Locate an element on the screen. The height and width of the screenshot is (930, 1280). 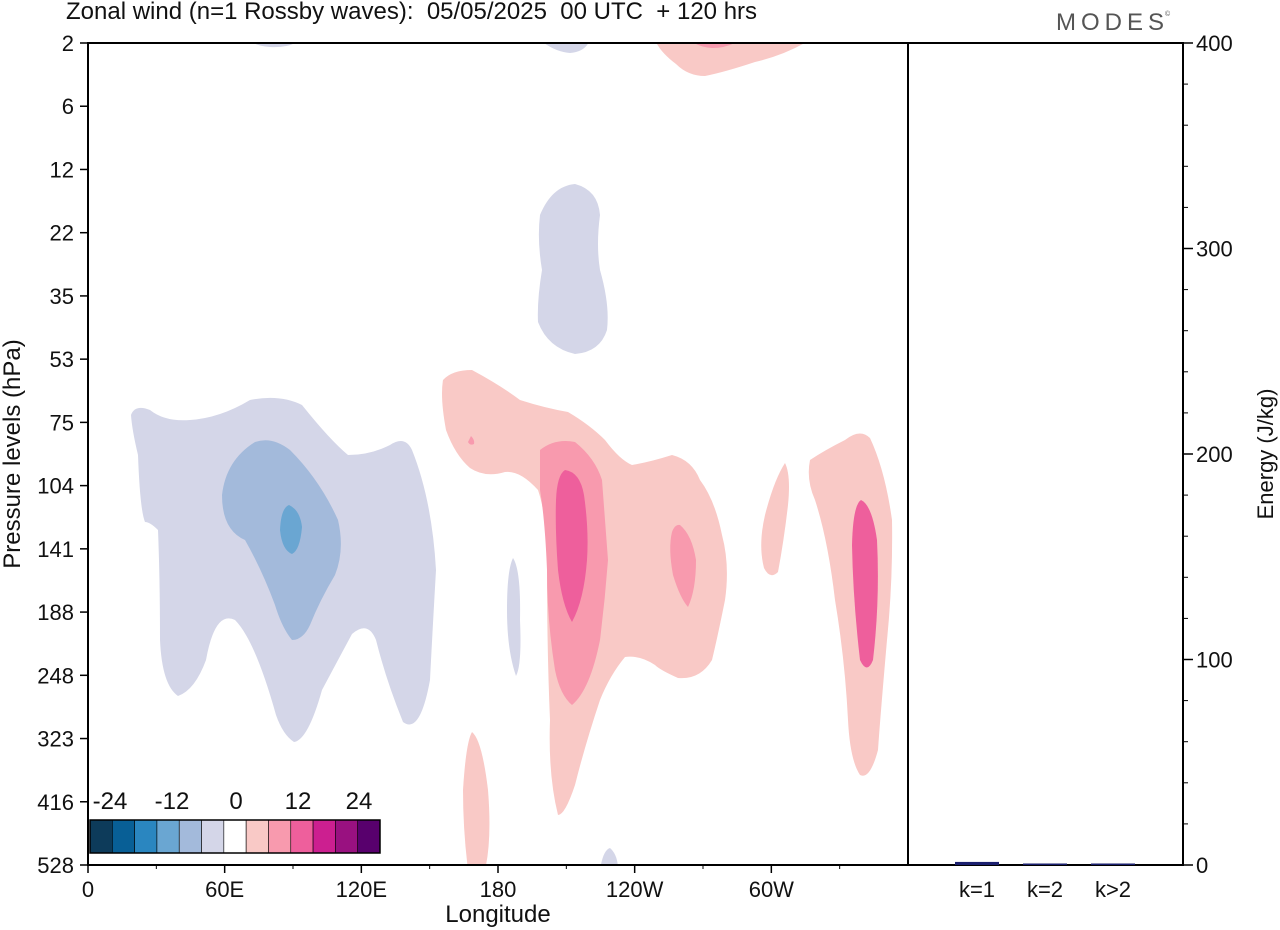
contour-neg-sliver is located at coordinates (514, 617).